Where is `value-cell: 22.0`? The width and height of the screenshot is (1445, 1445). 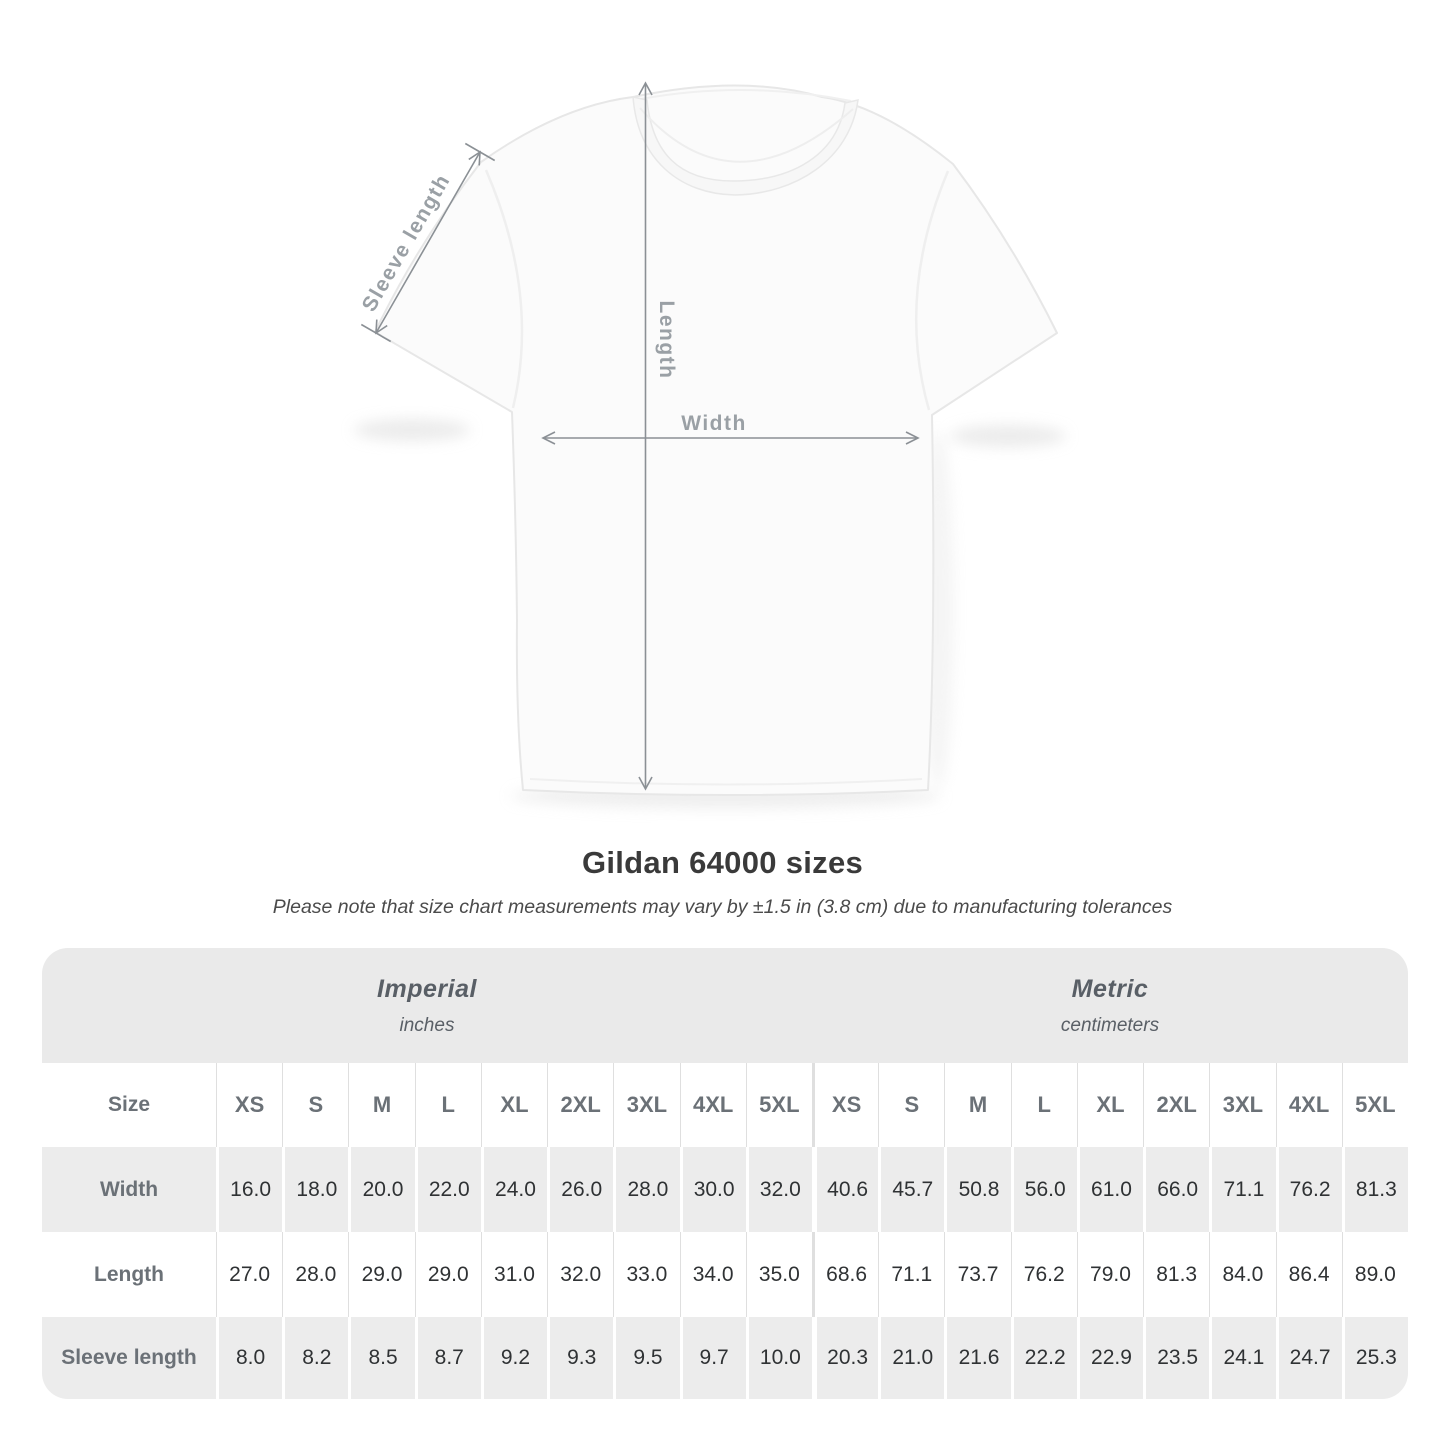
value-cell: 22.0 is located at coordinates (447, 1189).